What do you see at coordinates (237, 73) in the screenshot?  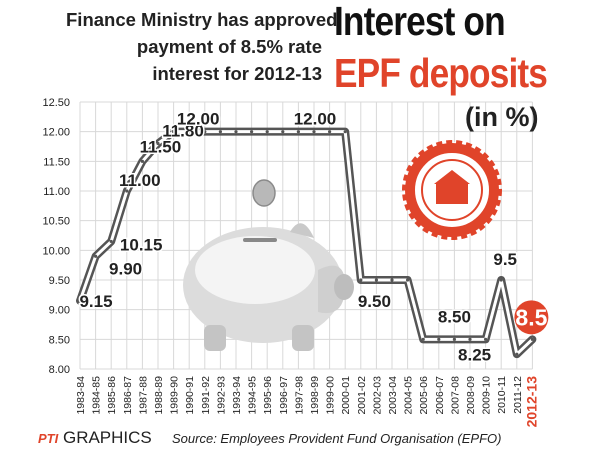 I see `subtitle-line: interest for 2012-13` at bounding box center [237, 73].